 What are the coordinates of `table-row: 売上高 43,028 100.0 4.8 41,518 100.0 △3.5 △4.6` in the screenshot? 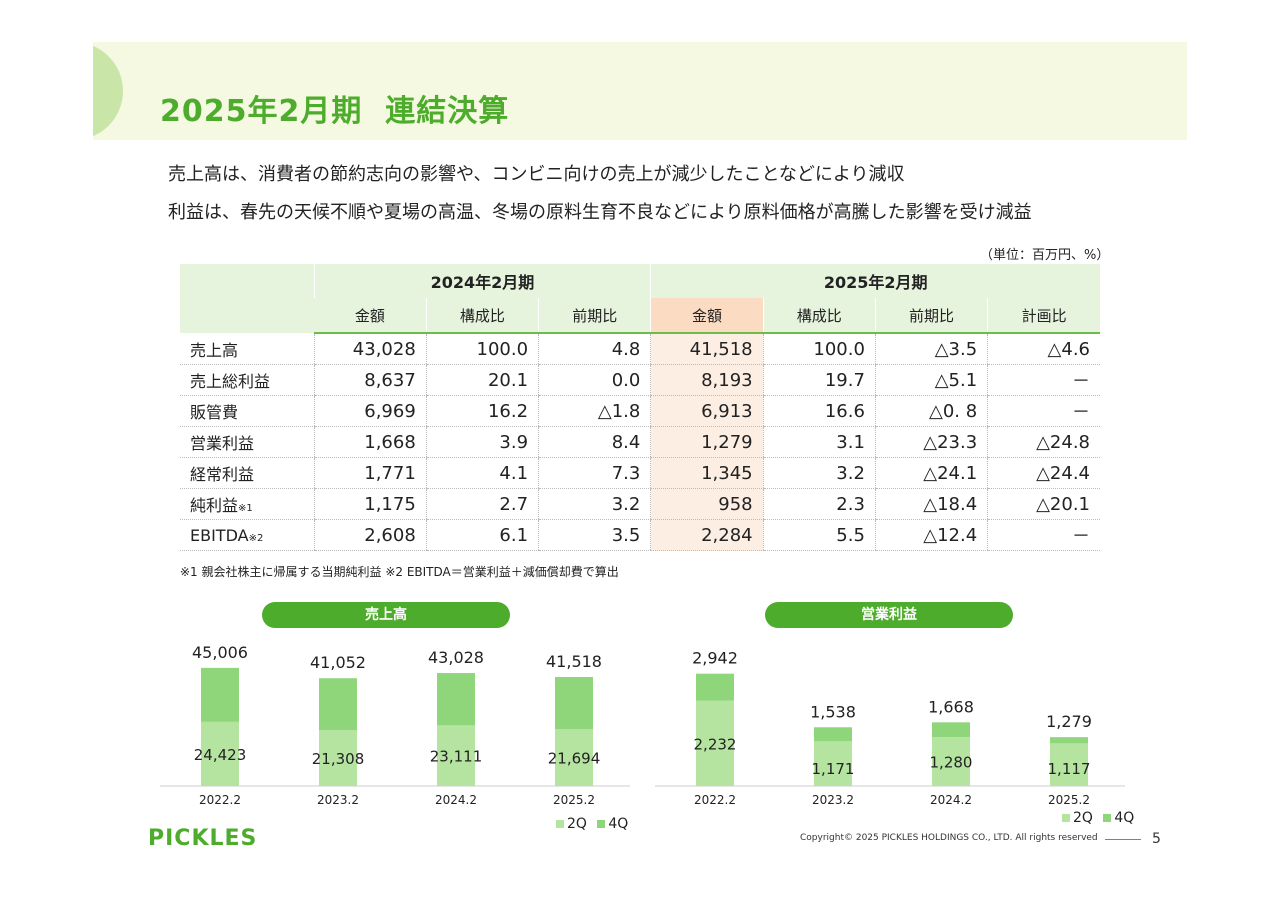 It's located at (640, 349).